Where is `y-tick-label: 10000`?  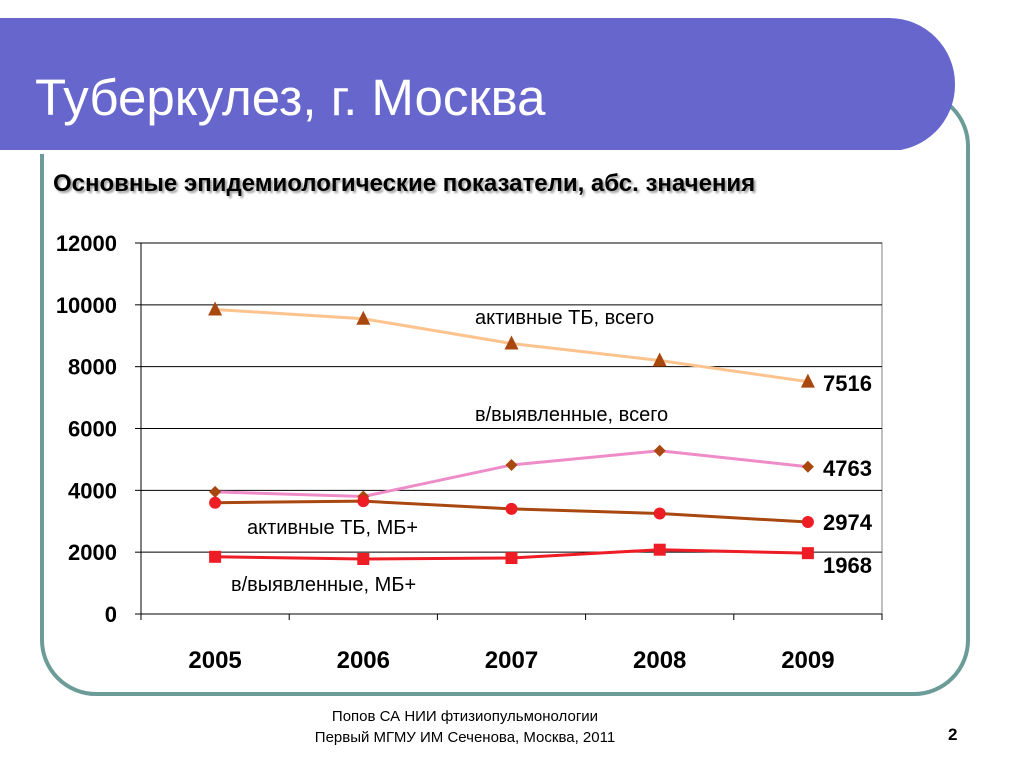 y-tick-label: 10000 is located at coordinates (86, 305).